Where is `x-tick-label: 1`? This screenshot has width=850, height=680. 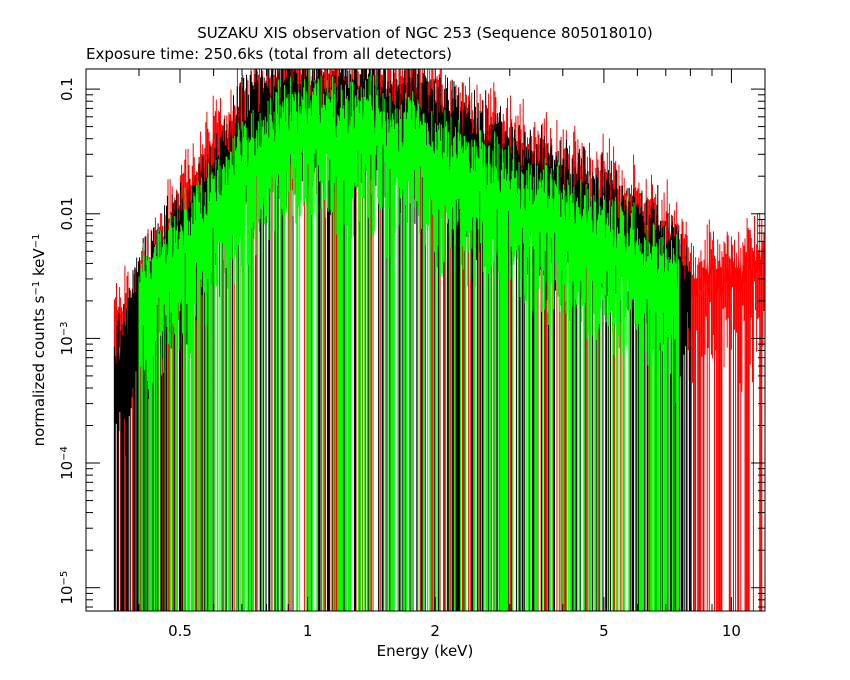
x-tick-label: 1 is located at coordinates (308, 631).